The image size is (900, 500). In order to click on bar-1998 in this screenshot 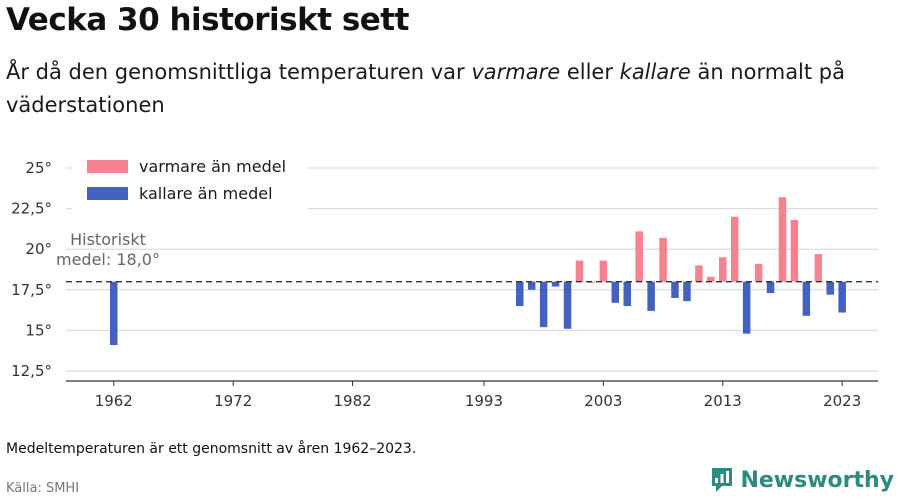, I will do `click(543, 304)`.